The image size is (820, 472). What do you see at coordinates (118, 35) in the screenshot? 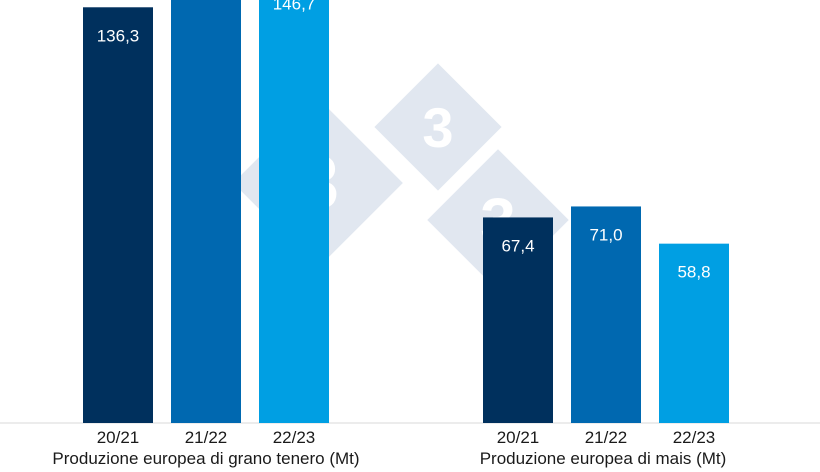
I see `bar-value-label: 136,3` at bounding box center [118, 35].